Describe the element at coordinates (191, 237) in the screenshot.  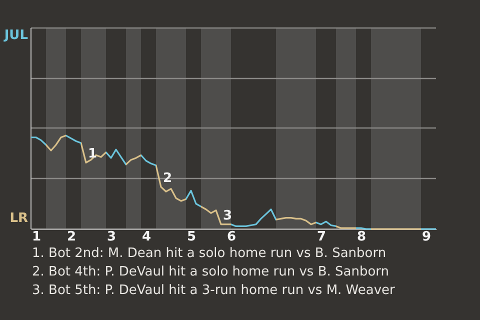
I see `x-tick-label: 5` at that location.